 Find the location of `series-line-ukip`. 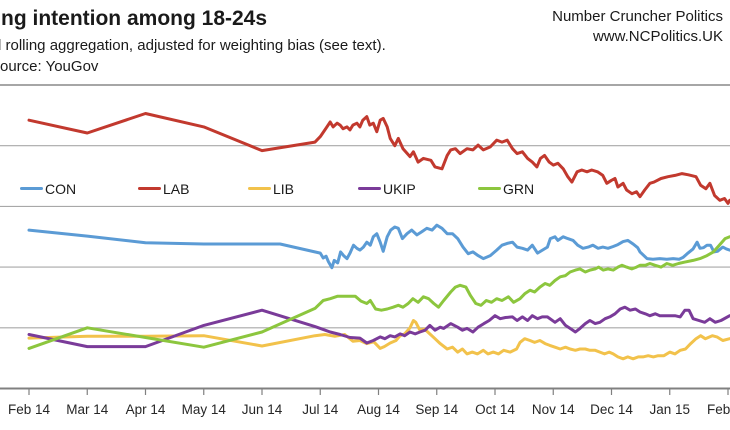

series-line-ukip is located at coordinates (378, 327).